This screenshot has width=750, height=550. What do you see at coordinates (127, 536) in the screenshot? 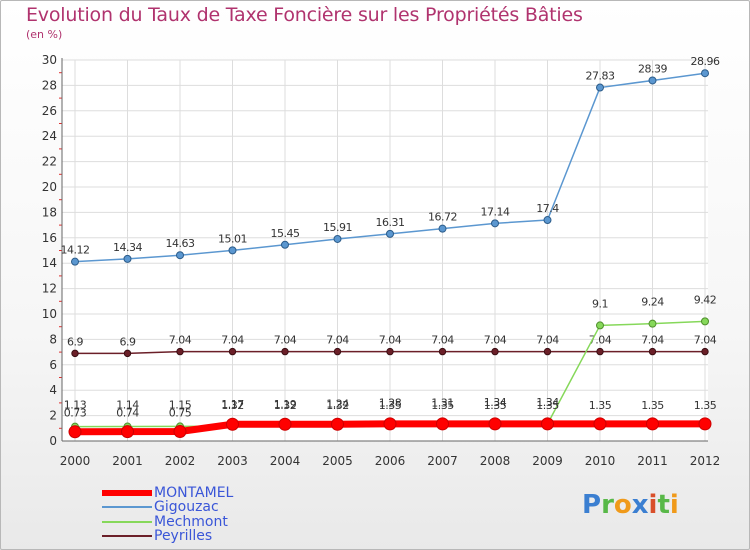
I see `legend-swatch-peyrilles` at bounding box center [127, 536].